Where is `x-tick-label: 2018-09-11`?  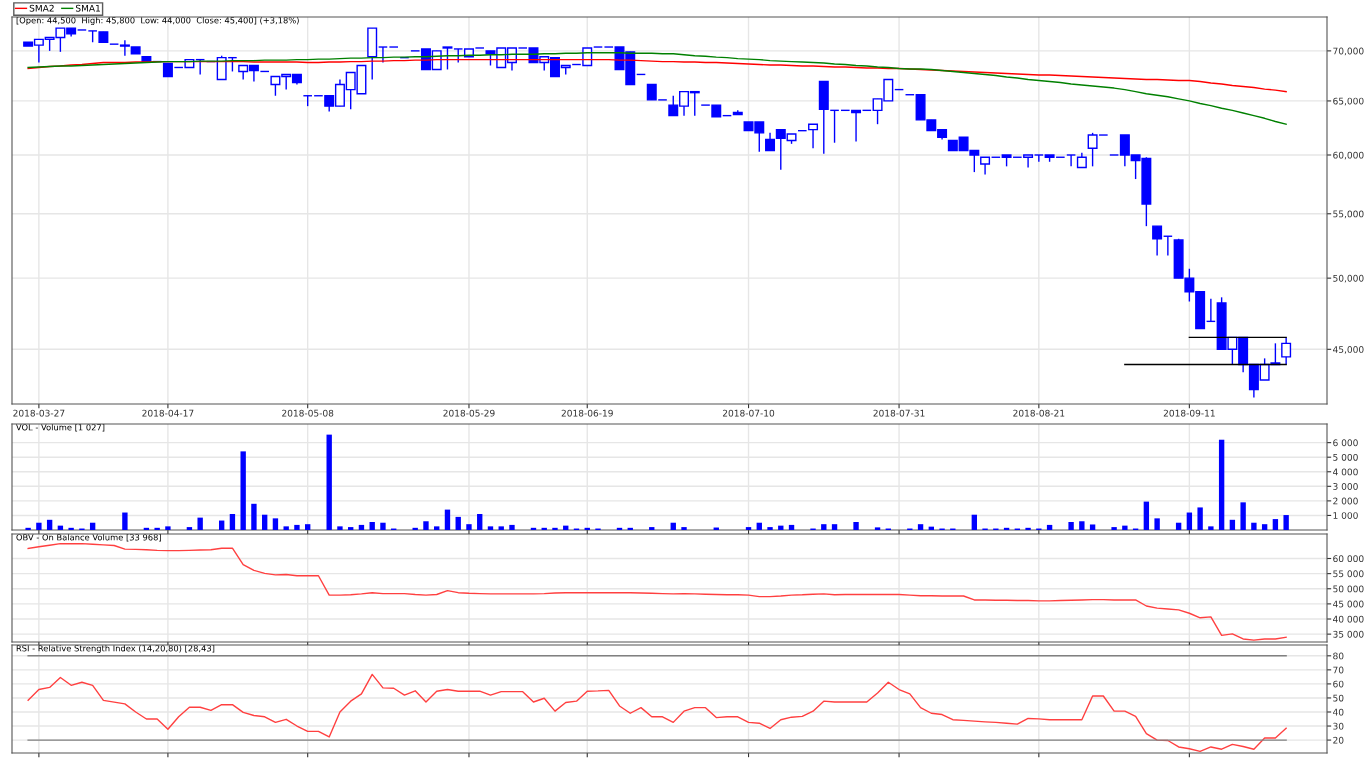
x-tick-label: 2018-09-11 is located at coordinates (1189, 413).